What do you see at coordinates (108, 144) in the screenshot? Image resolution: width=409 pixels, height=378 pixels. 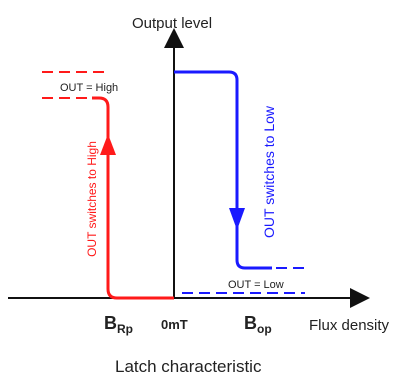 I see `red-up-arrow-head` at bounding box center [108, 144].